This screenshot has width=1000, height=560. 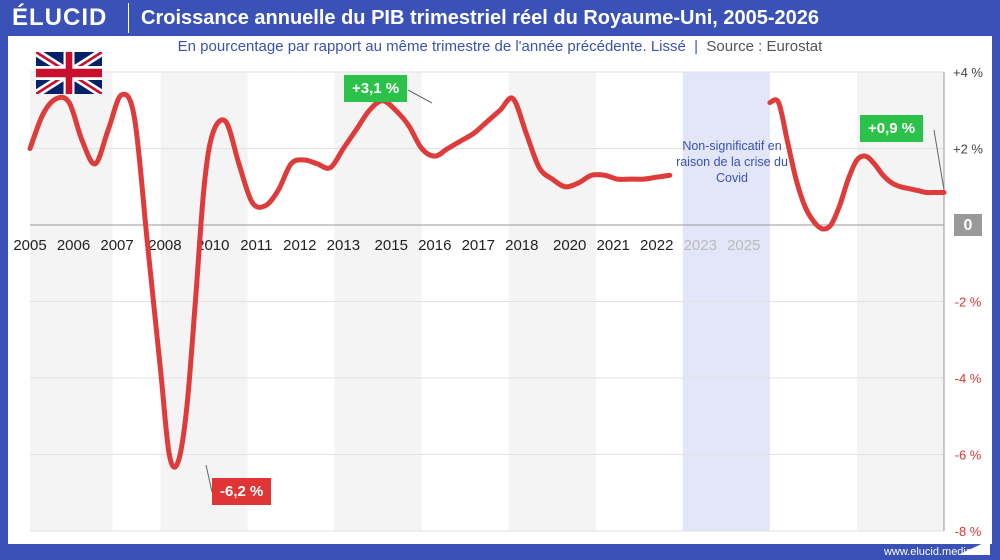 I want to click on x-tick-label: 2015, so click(x=391, y=245).